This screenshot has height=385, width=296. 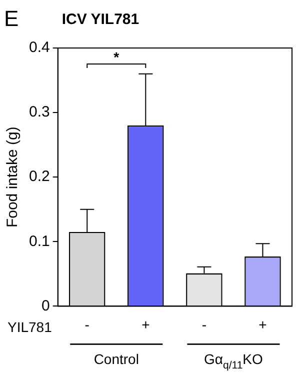 I want to click on chart-title: ICV YIL781, so click(x=101, y=19).